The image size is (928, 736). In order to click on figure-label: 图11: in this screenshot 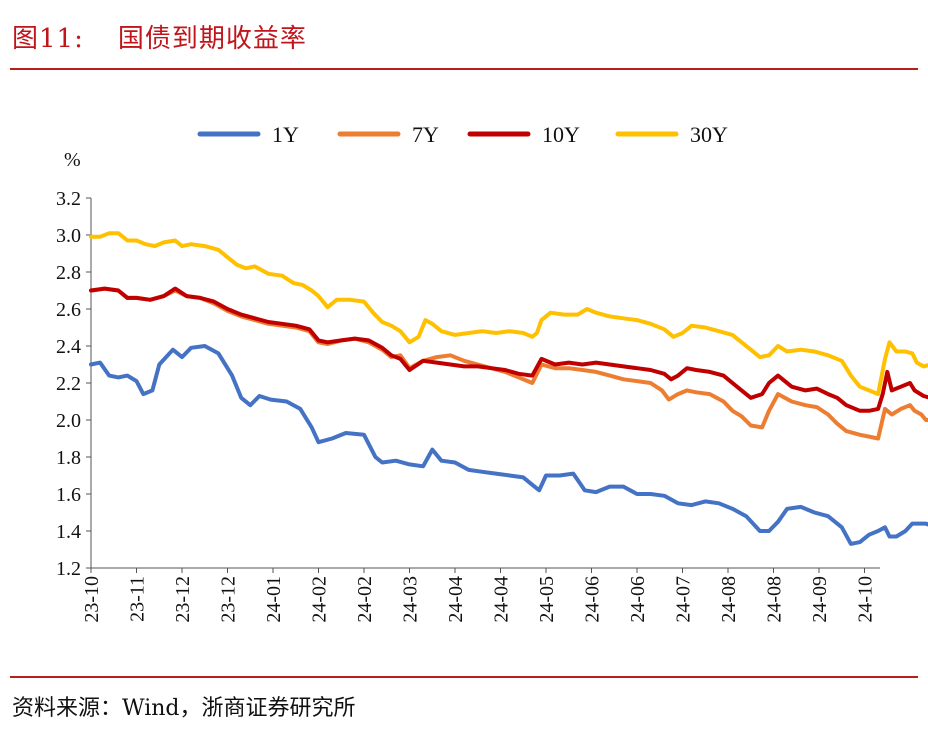, I will do `click(48, 39)`.